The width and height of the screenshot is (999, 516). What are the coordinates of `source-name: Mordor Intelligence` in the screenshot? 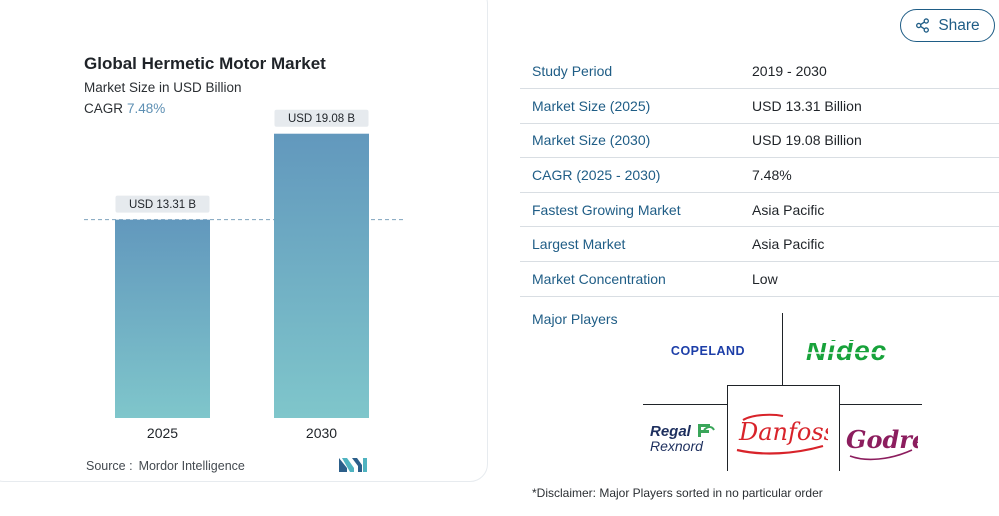 It's located at (191, 466).